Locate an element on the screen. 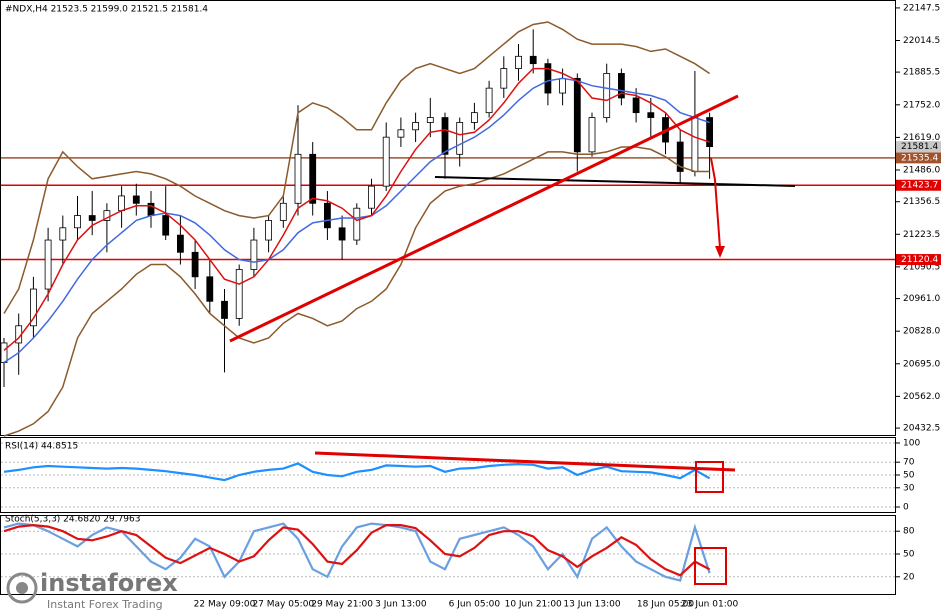 This screenshot has width=944, height=615. logo: instaforex Instant Forex Trading is located at coordinates (92, 590).